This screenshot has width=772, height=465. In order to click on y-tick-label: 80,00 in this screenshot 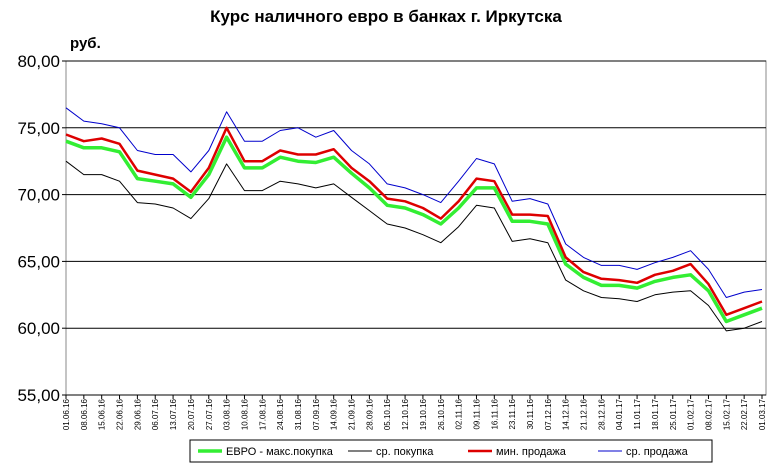, I will do `click(38, 61)`.